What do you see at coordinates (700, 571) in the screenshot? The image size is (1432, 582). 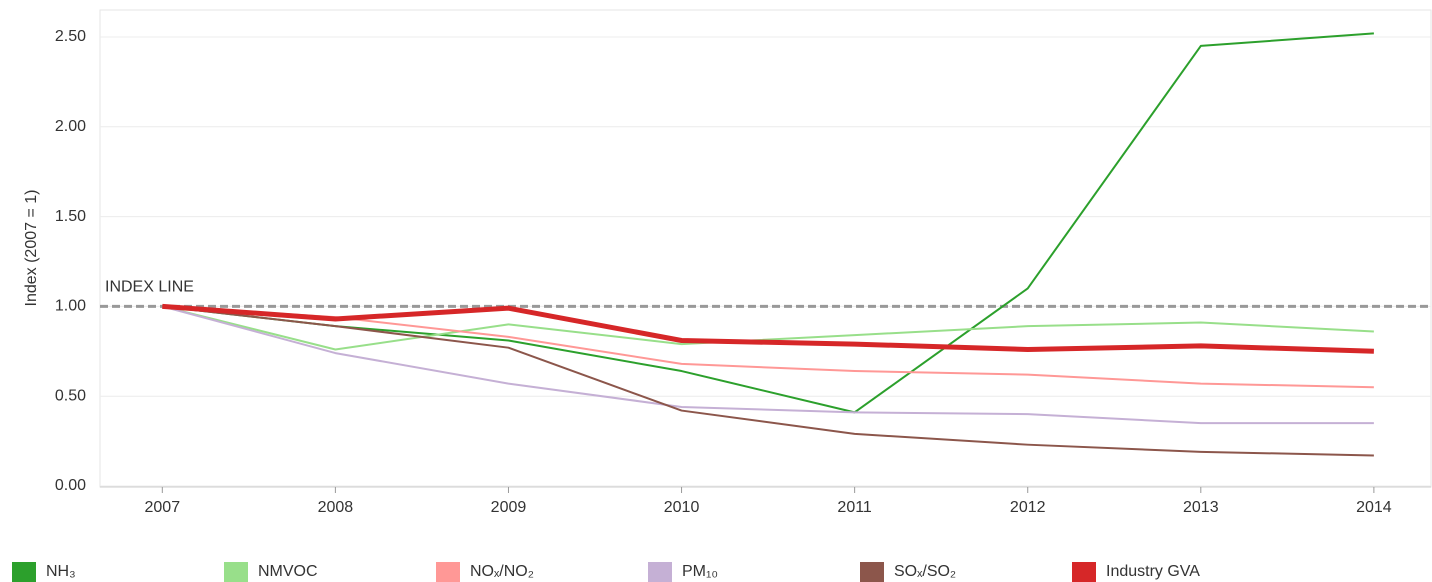 I see `legend-label: PM₁₀` at bounding box center [700, 571].